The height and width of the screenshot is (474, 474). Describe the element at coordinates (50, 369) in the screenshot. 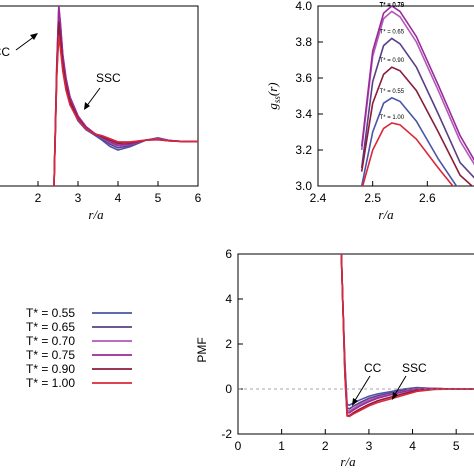

I see `legend-label-5: T* = 0.90` at that location.